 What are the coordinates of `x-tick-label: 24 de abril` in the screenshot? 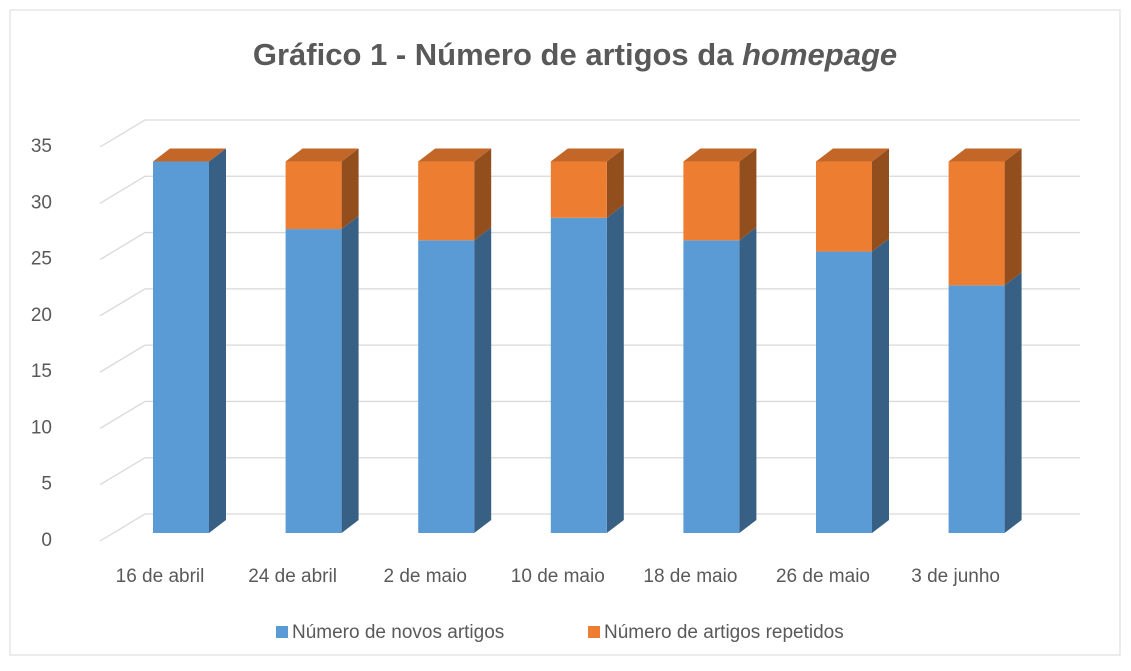 It's located at (292, 576).